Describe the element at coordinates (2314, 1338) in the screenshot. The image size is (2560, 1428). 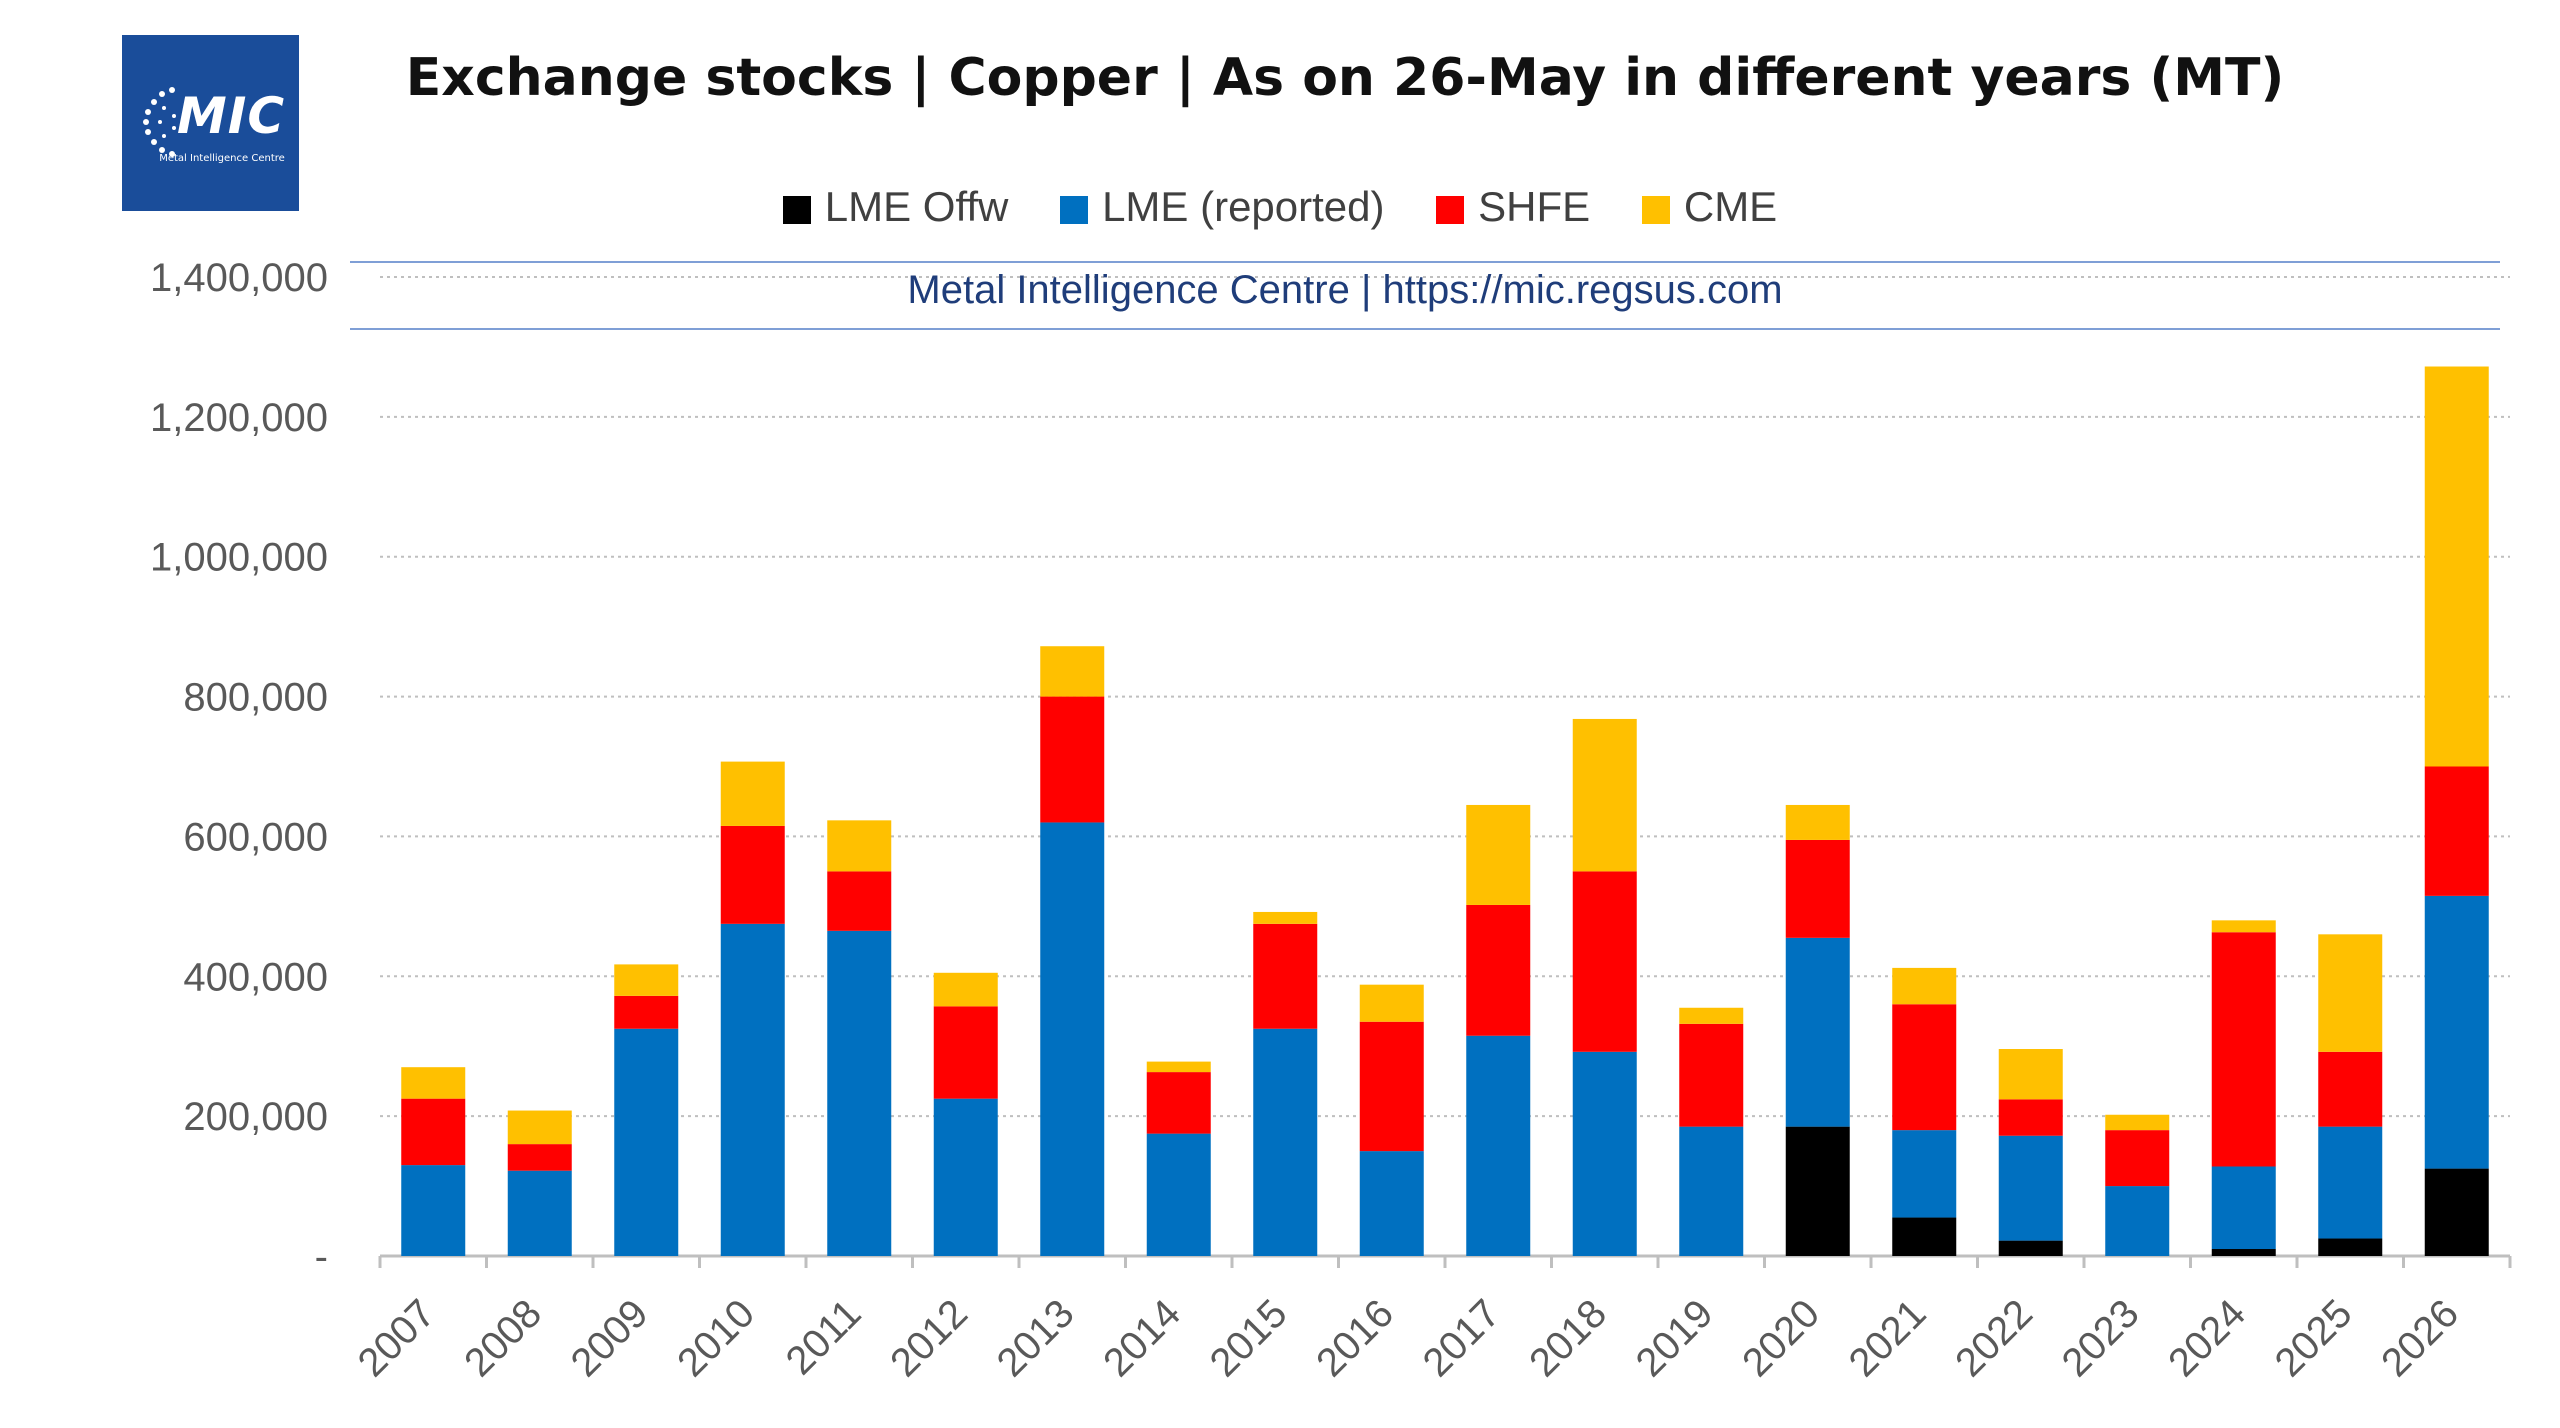
I see `x-tick-label: 2025` at that location.